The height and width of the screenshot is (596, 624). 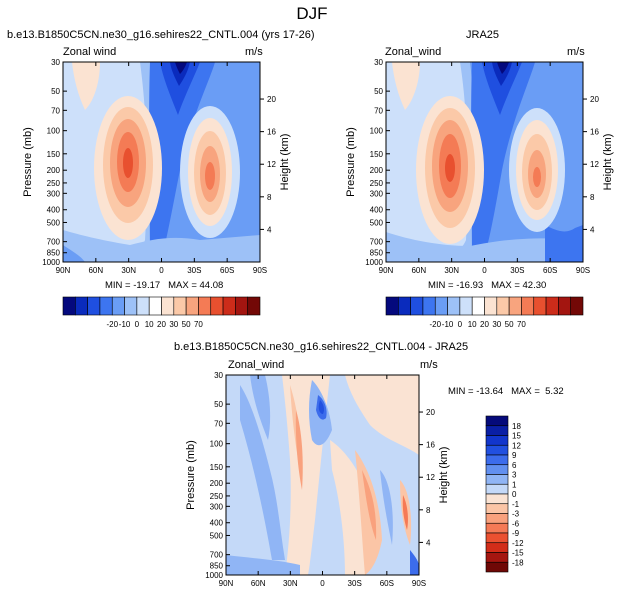 What do you see at coordinates (594, 132) in the screenshot?
I see `panel2-y2tick-label: 16` at bounding box center [594, 132].